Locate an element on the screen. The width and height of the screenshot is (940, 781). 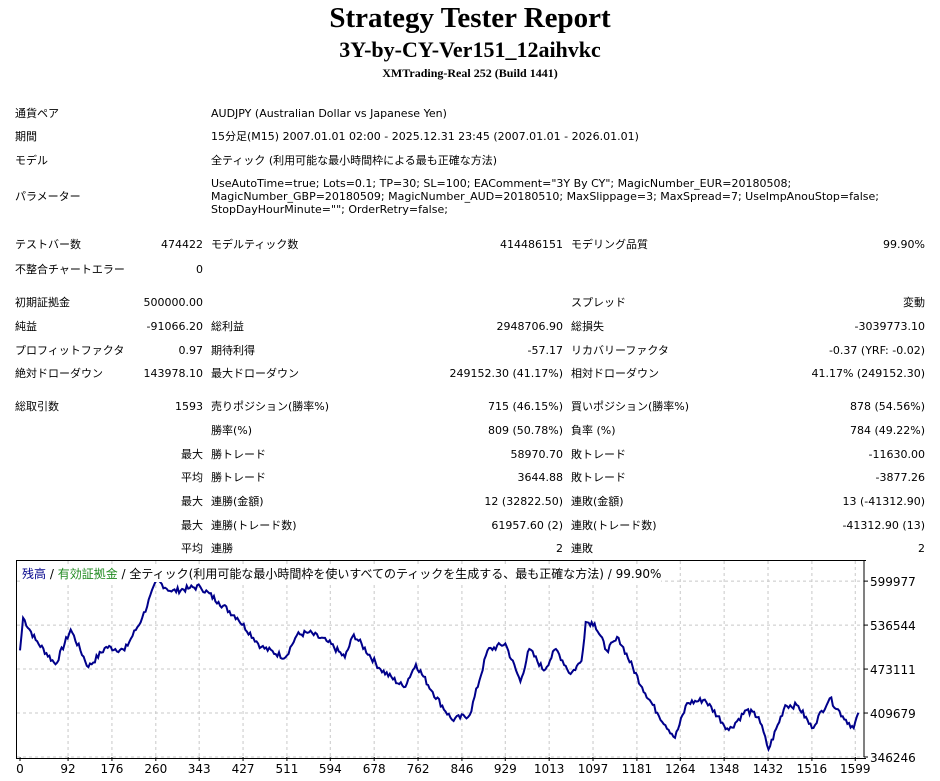
stat-value-a: 0.97 is located at coordinates (191, 350).